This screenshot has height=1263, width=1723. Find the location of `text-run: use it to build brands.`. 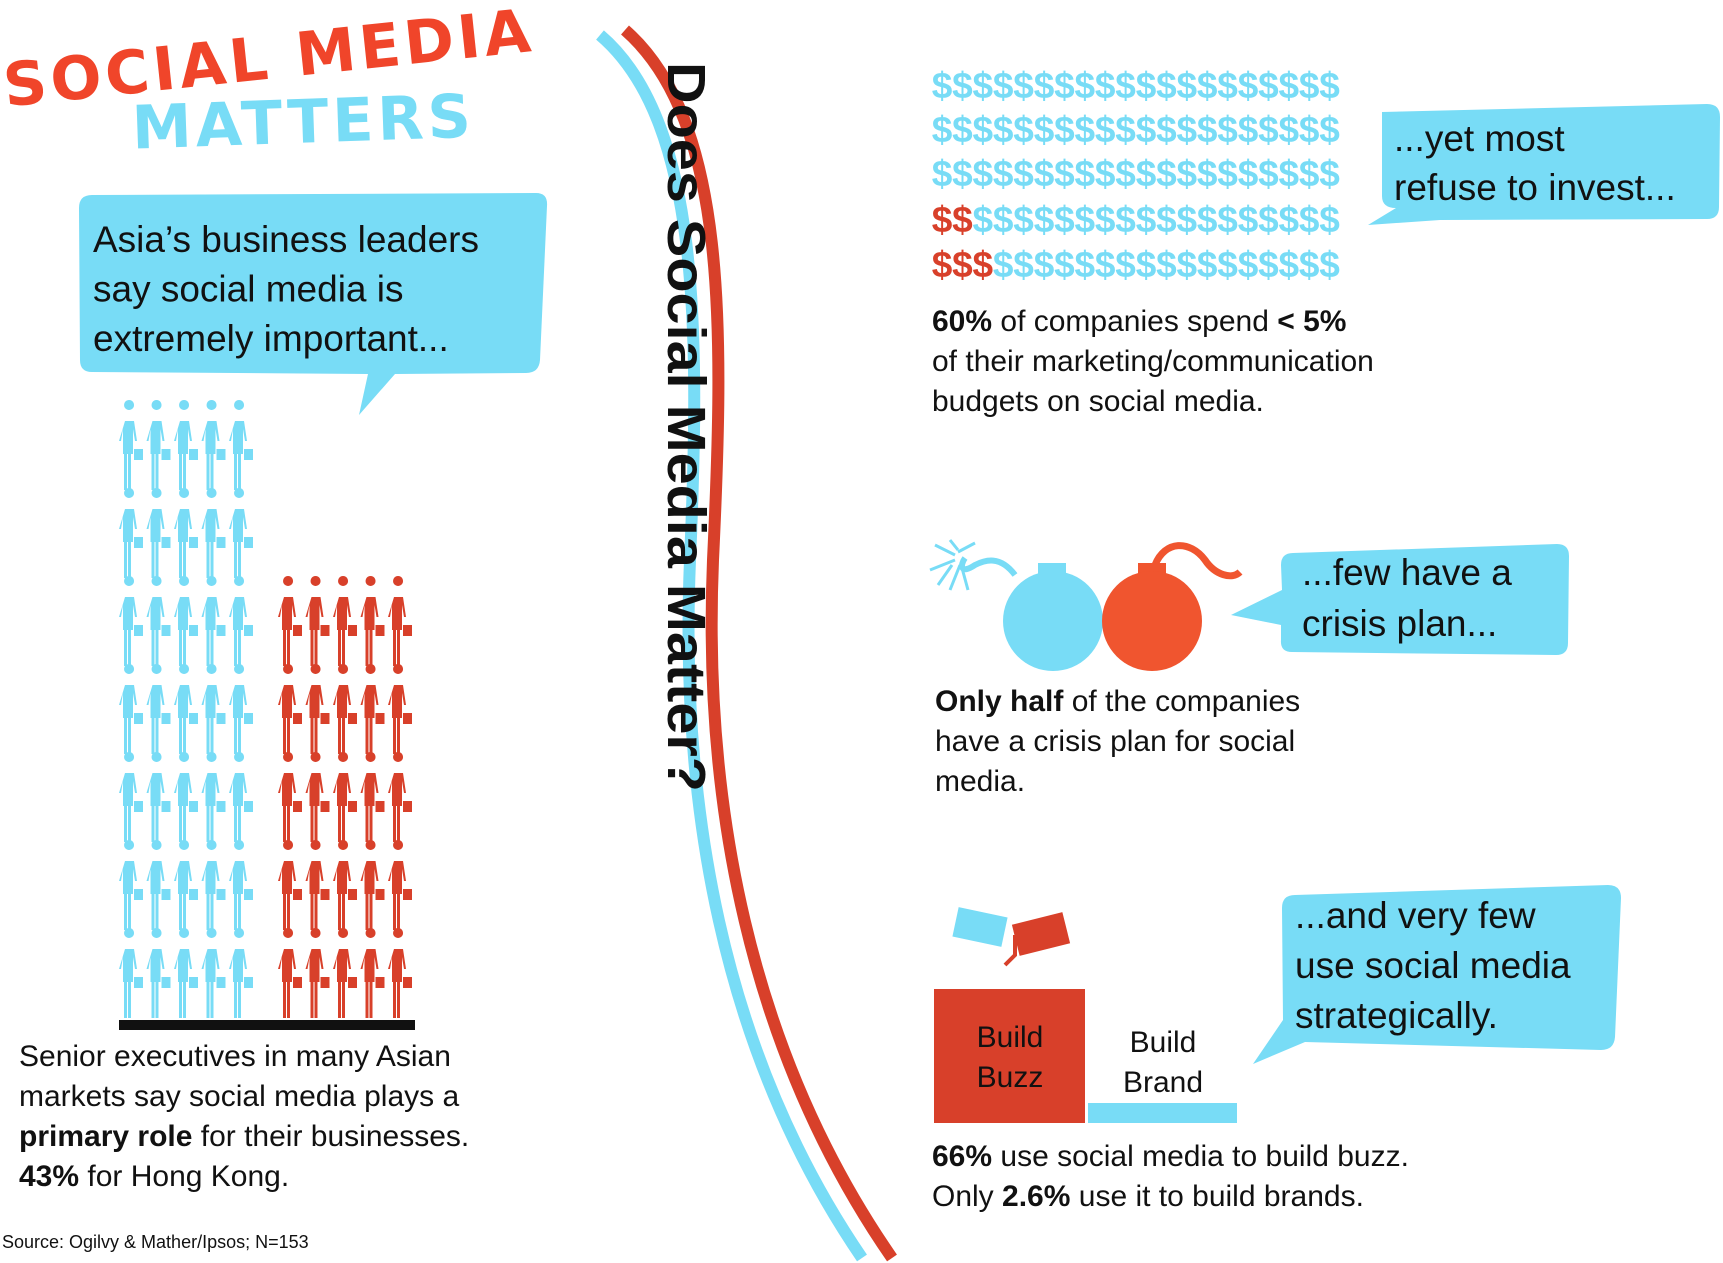

text-run: use it to build brands. is located at coordinates (1217, 1196).